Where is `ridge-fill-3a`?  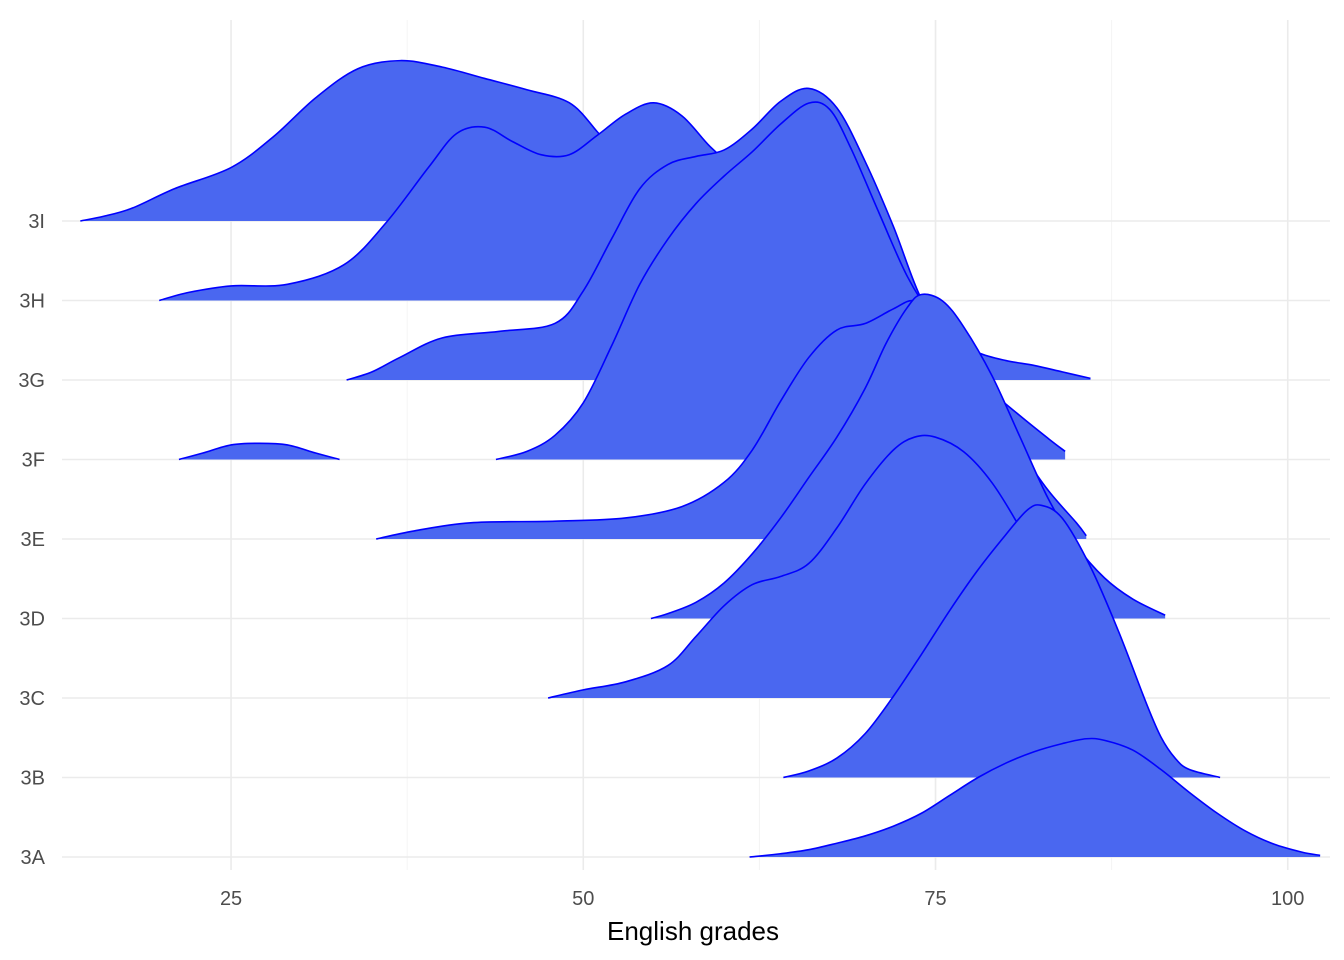 ridge-fill-3a is located at coordinates (1035, 797).